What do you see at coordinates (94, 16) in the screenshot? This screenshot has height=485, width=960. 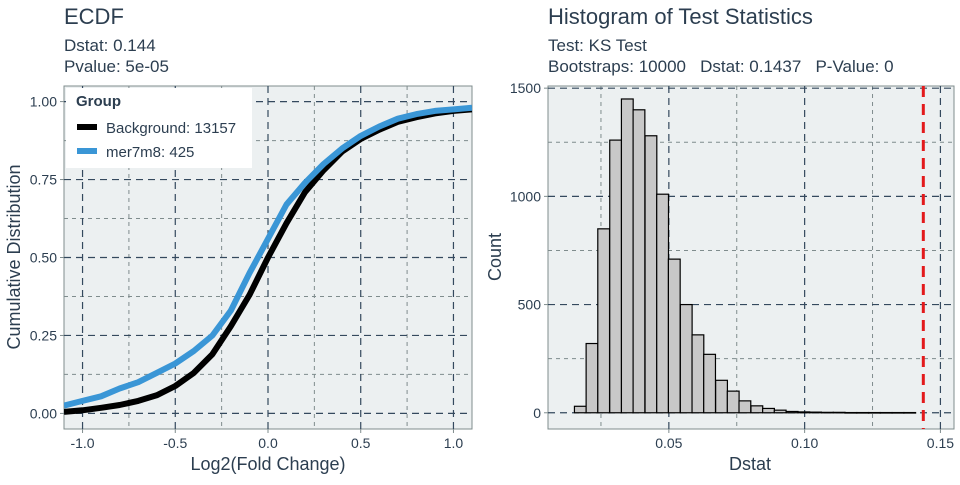 I see `ecdf-title: ECDF` at bounding box center [94, 16].